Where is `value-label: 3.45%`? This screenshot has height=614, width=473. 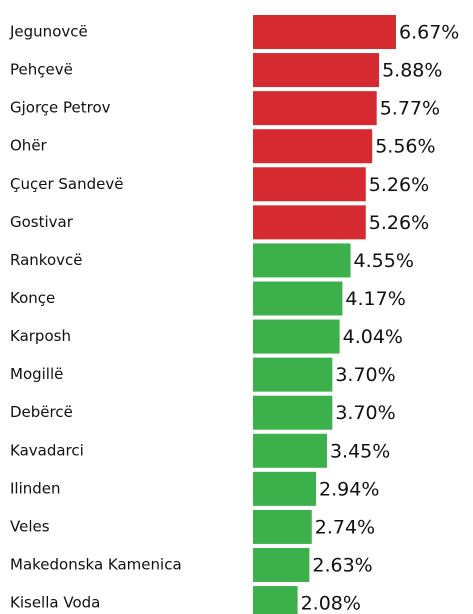
value-label: 3.45% is located at coordinates (360, 451).